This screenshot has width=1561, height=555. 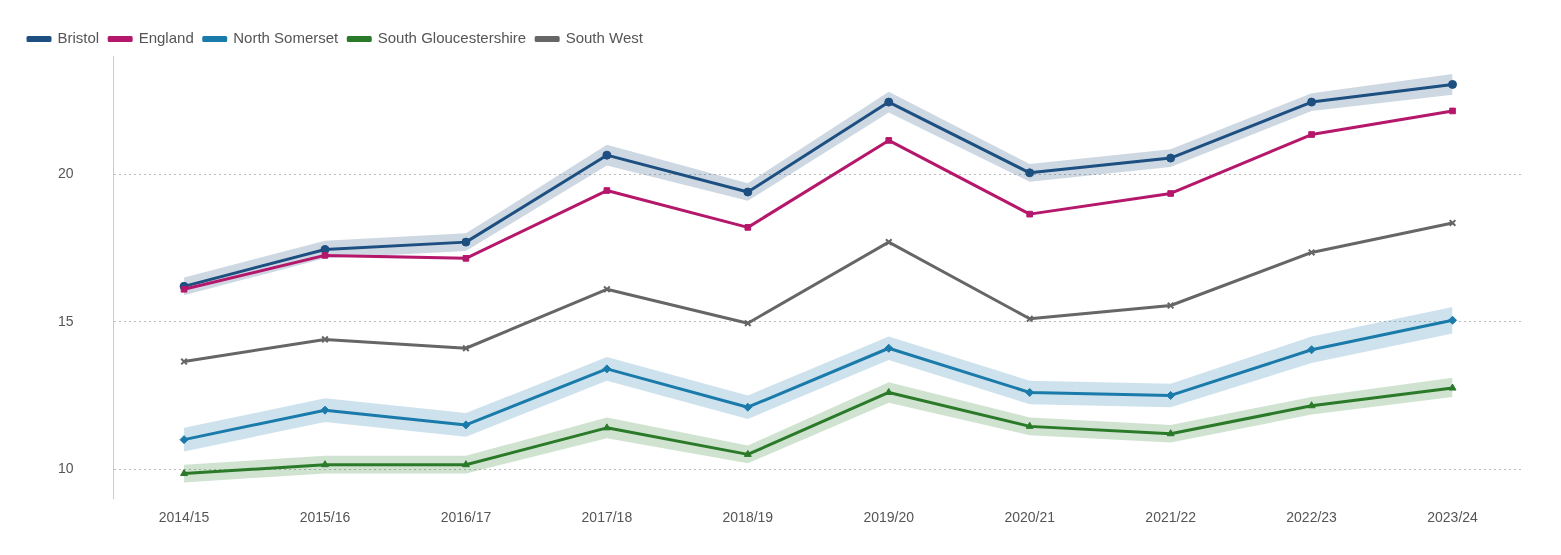 I want to click on legend-label: South Gloucestershire, so click(x=452, y=38).